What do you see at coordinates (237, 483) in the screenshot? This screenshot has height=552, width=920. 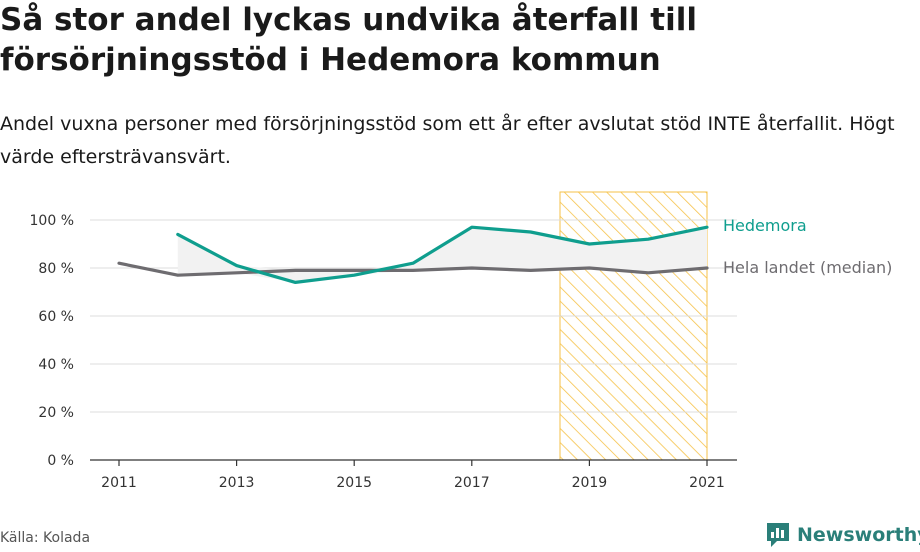 I see `x-tick-label: 2013` at bounding box center [237, 483].